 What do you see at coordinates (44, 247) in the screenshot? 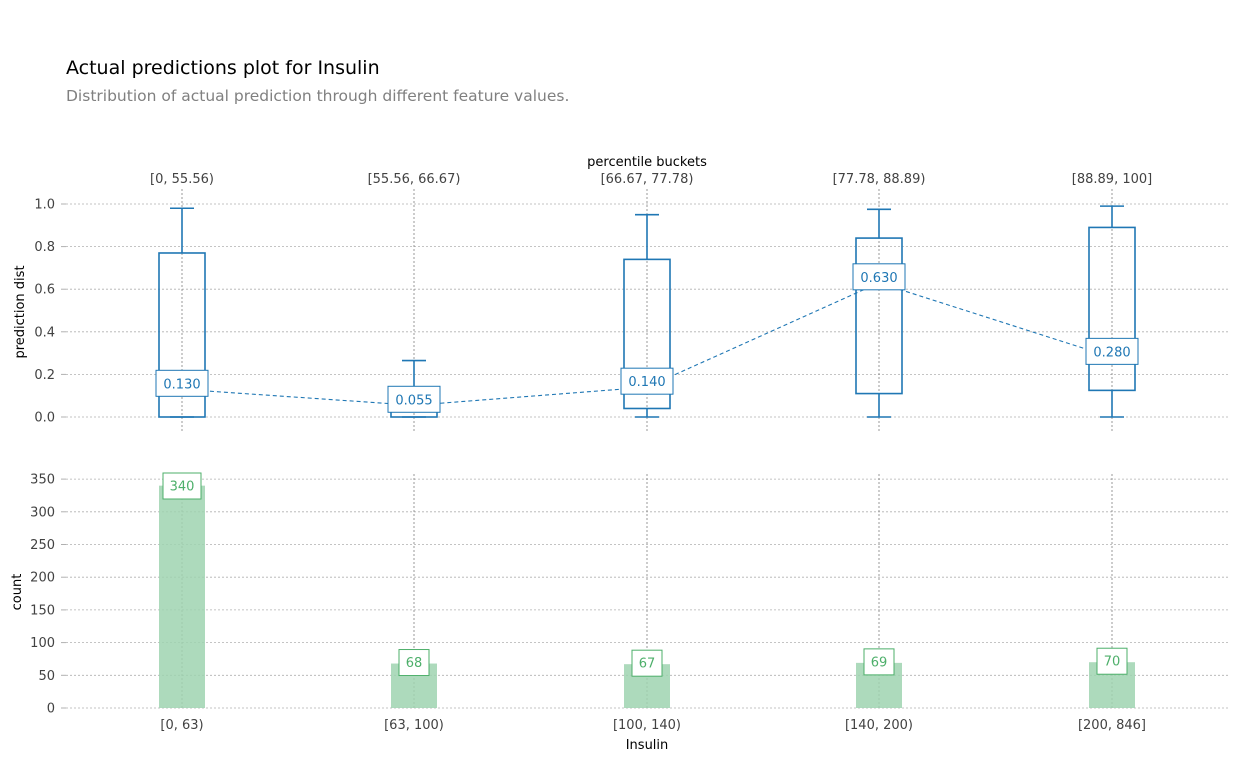
I see `top-ytick-label: 0.8` at bounding box center [44, 247].